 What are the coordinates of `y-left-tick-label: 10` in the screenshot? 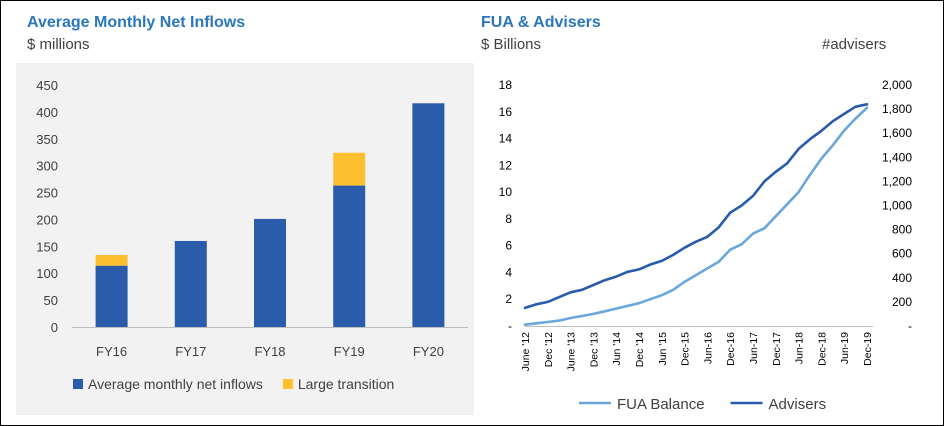 It's located at (506, 192).